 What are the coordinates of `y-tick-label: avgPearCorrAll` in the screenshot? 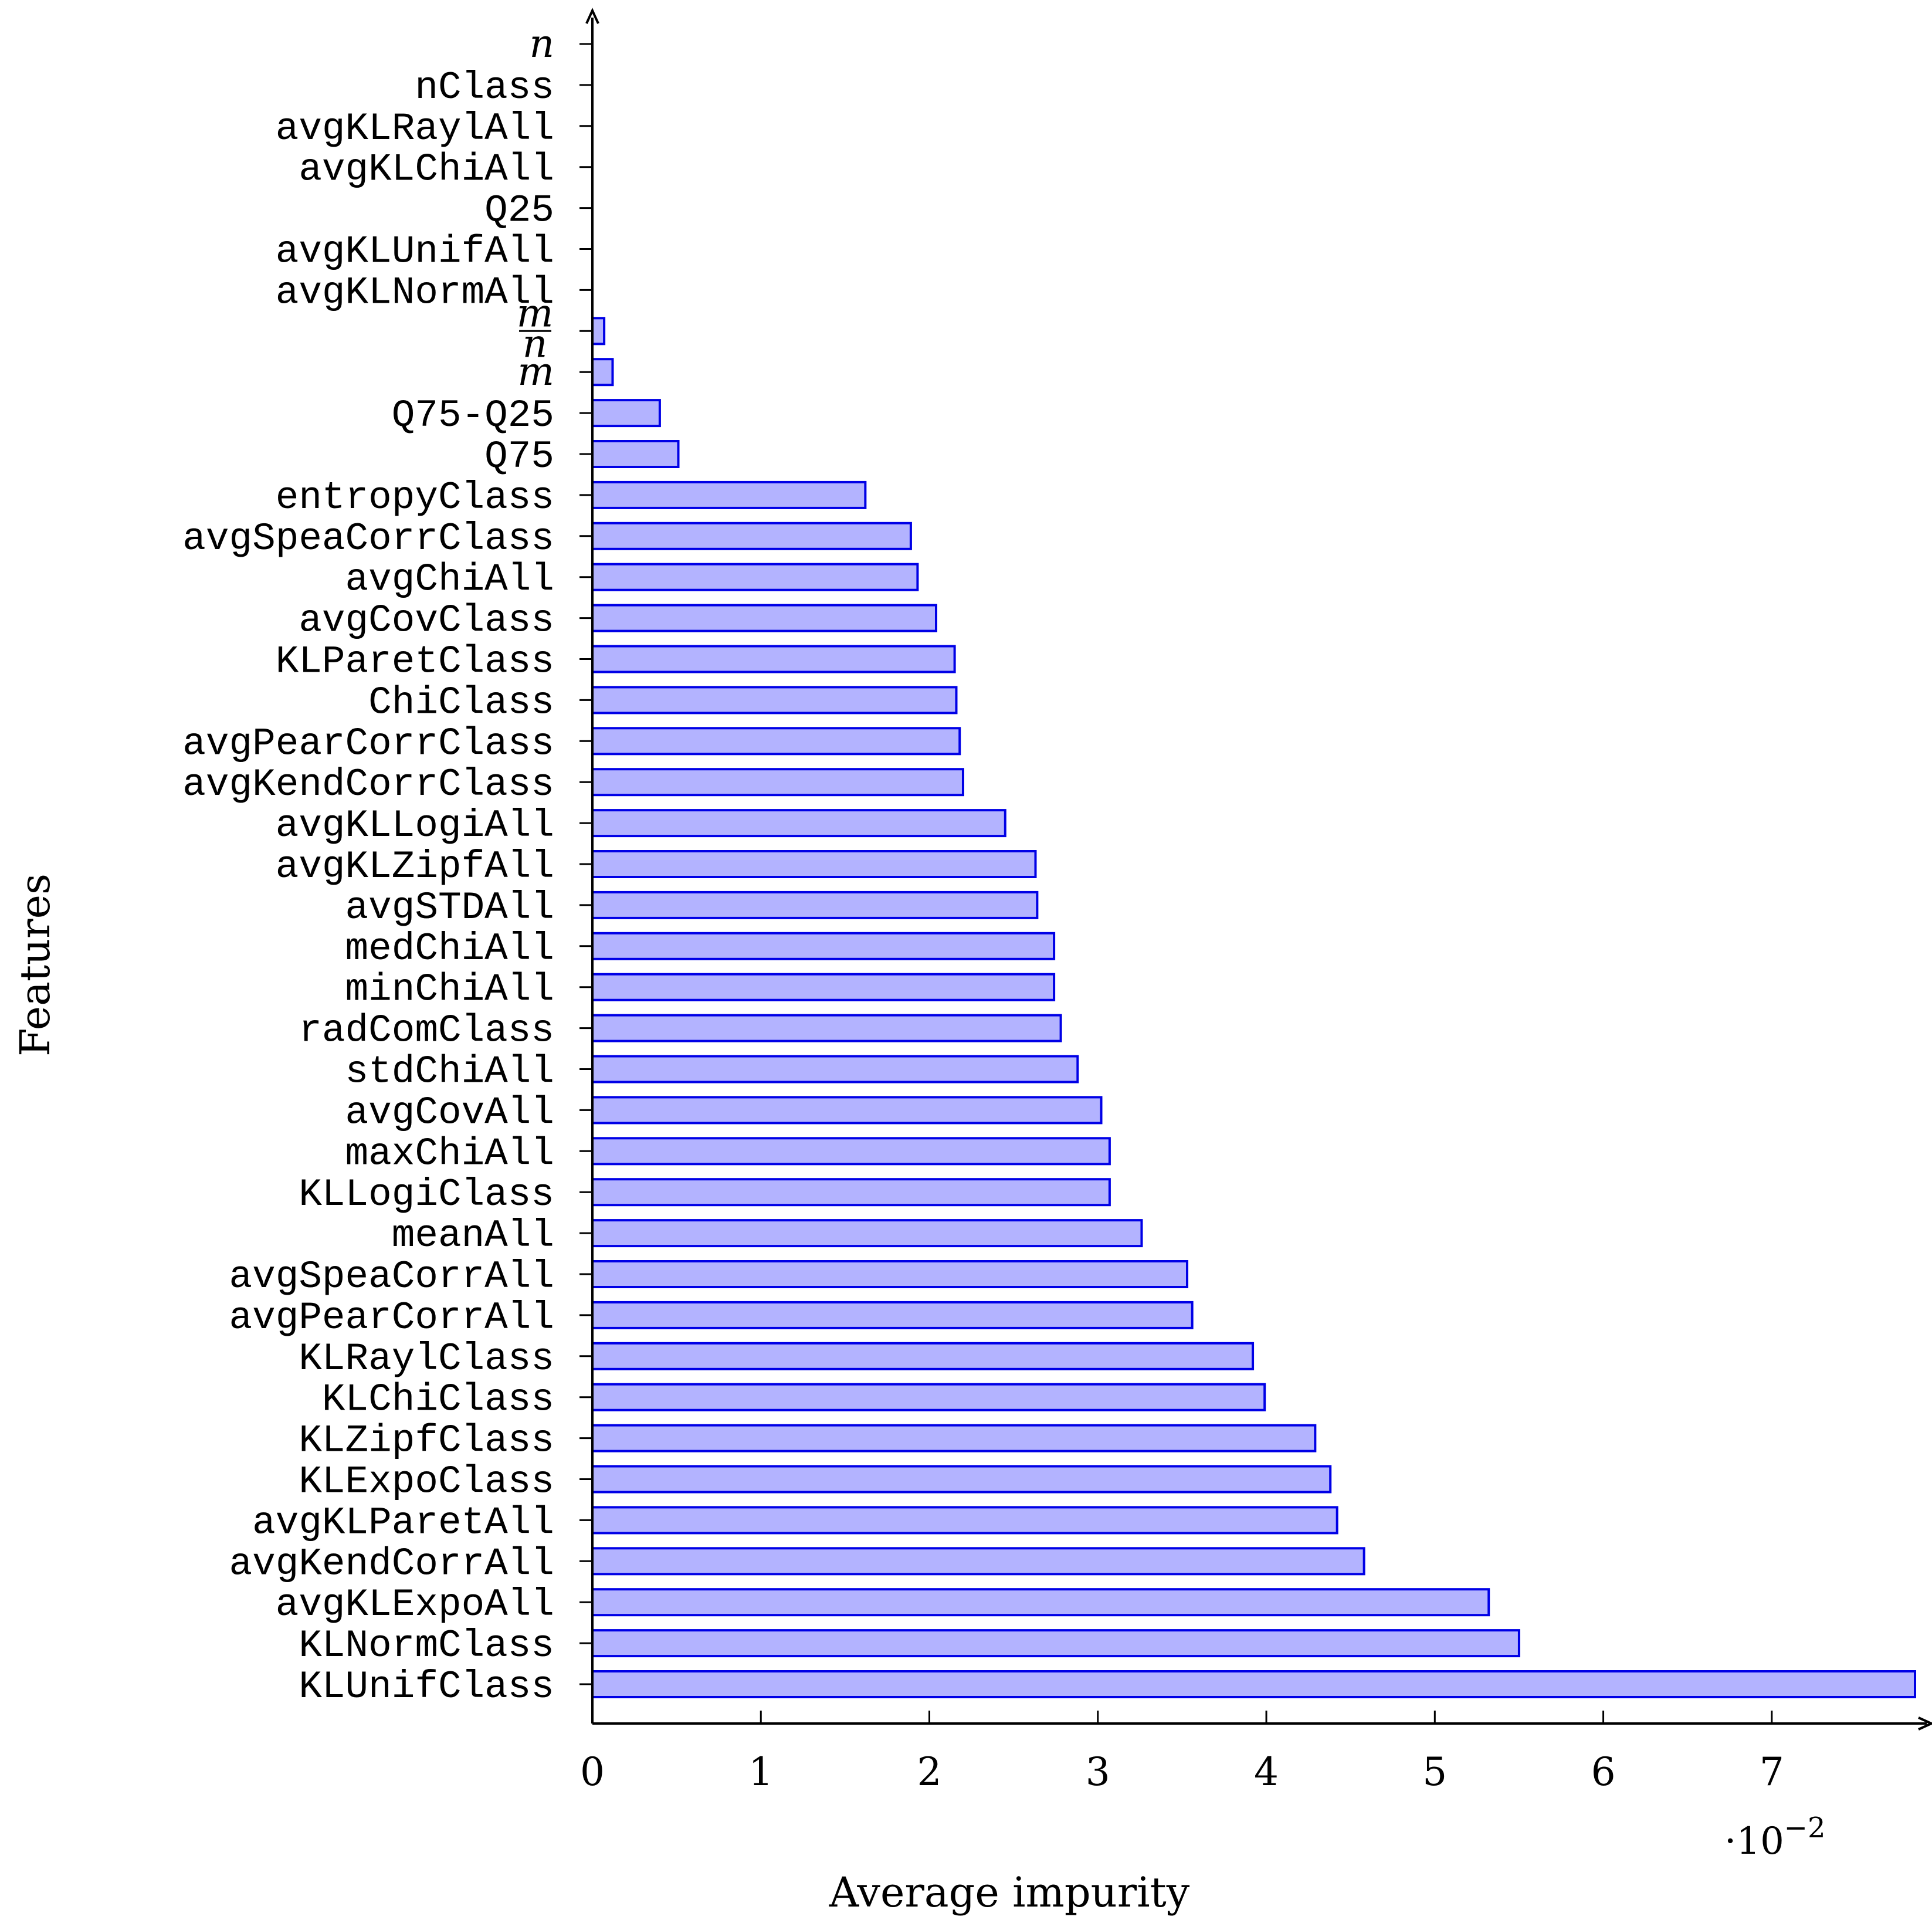 It's located at (392, 1318).